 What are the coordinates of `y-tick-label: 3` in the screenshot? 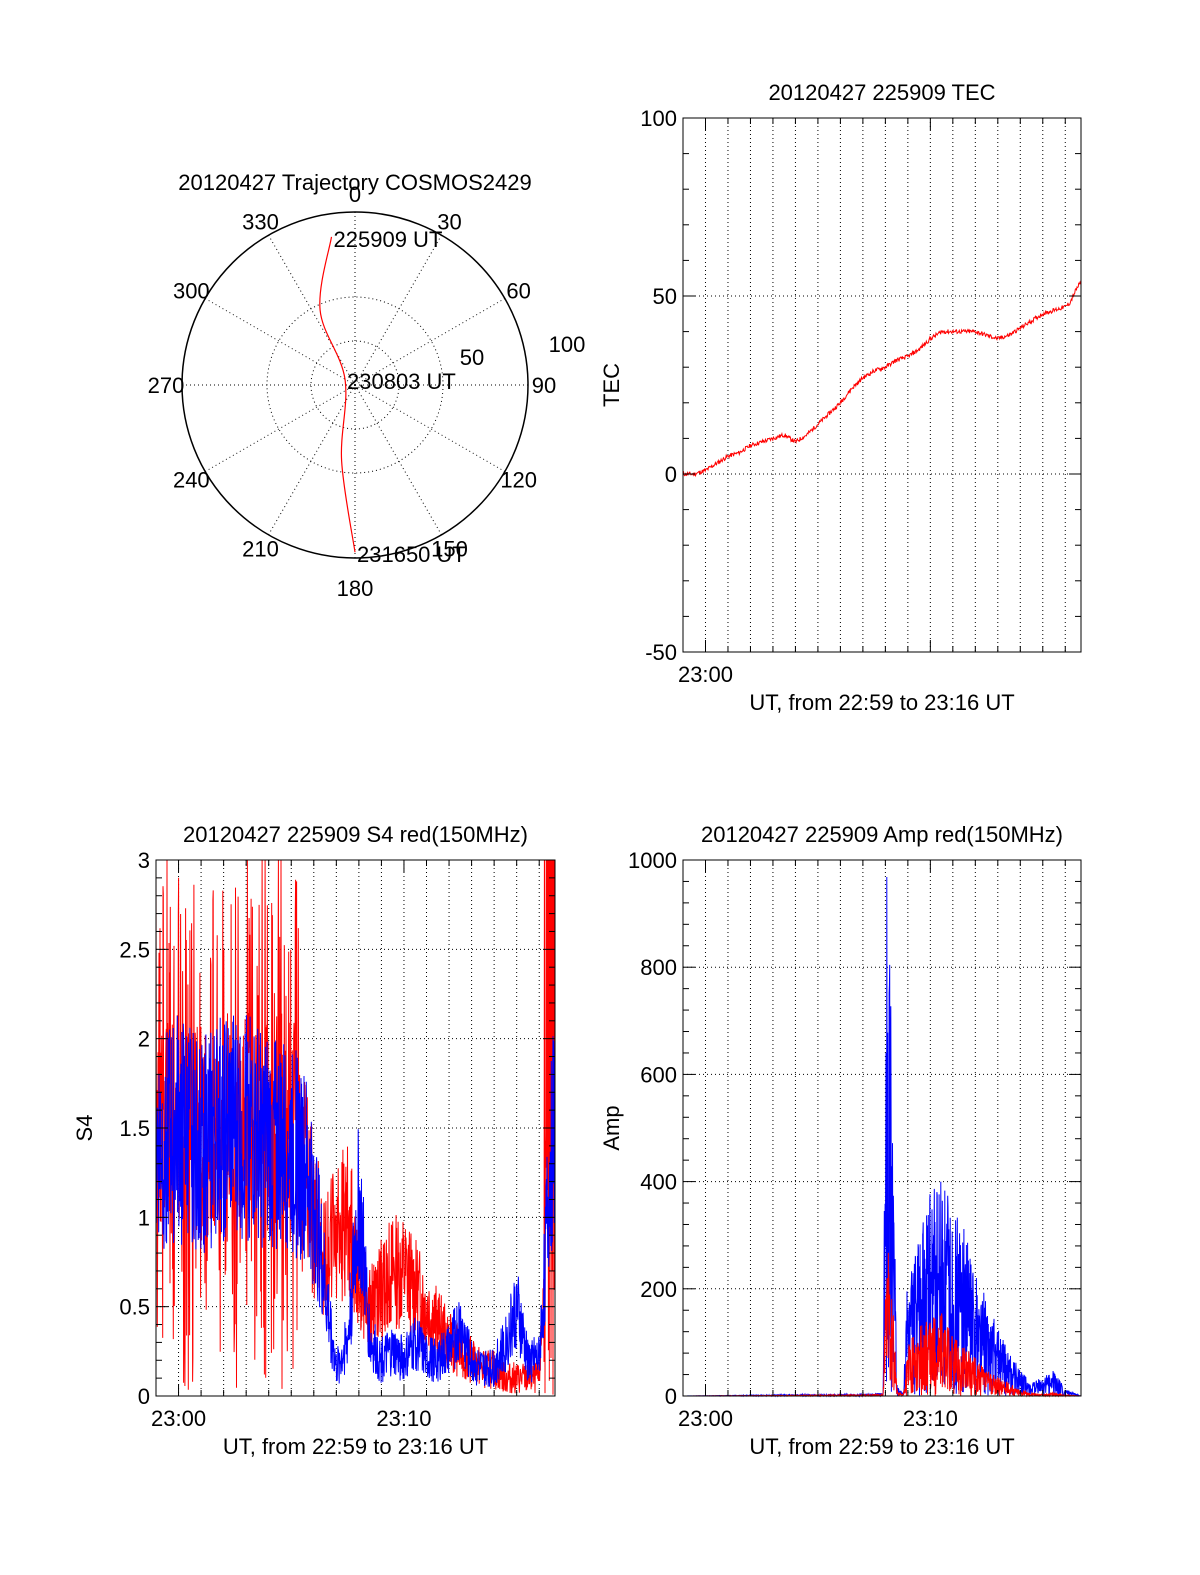 It's located at (144, 860).